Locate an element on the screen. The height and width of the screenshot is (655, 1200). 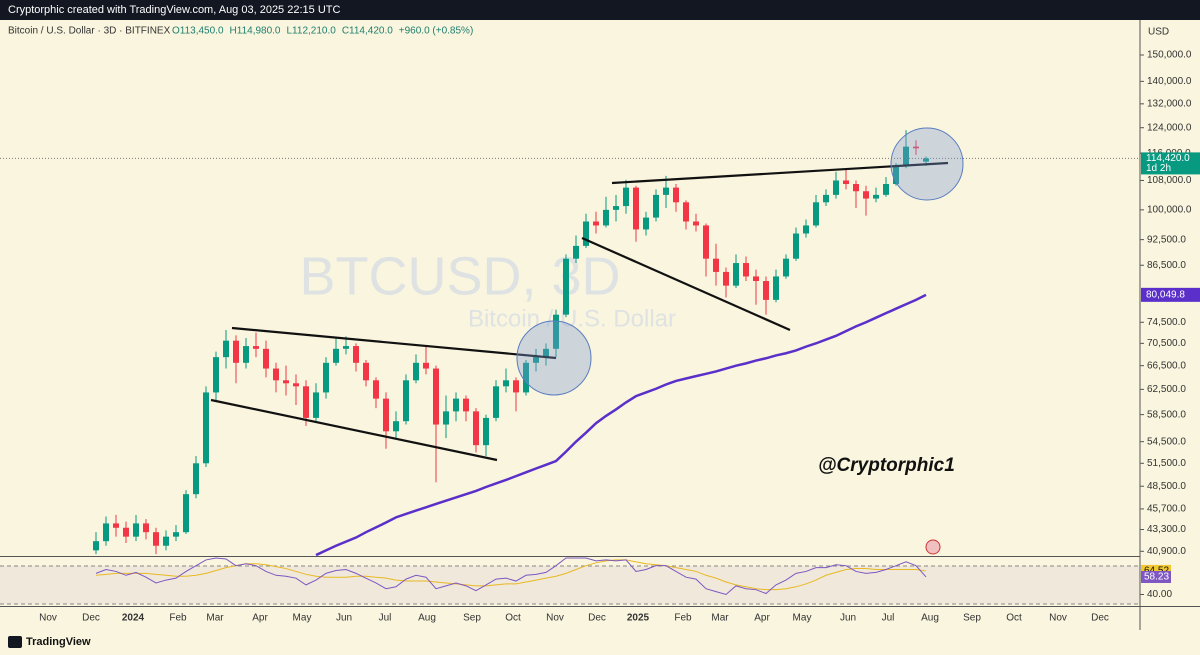
rsi-tick-label: 40.00 is located at coordinates (1159, 594).